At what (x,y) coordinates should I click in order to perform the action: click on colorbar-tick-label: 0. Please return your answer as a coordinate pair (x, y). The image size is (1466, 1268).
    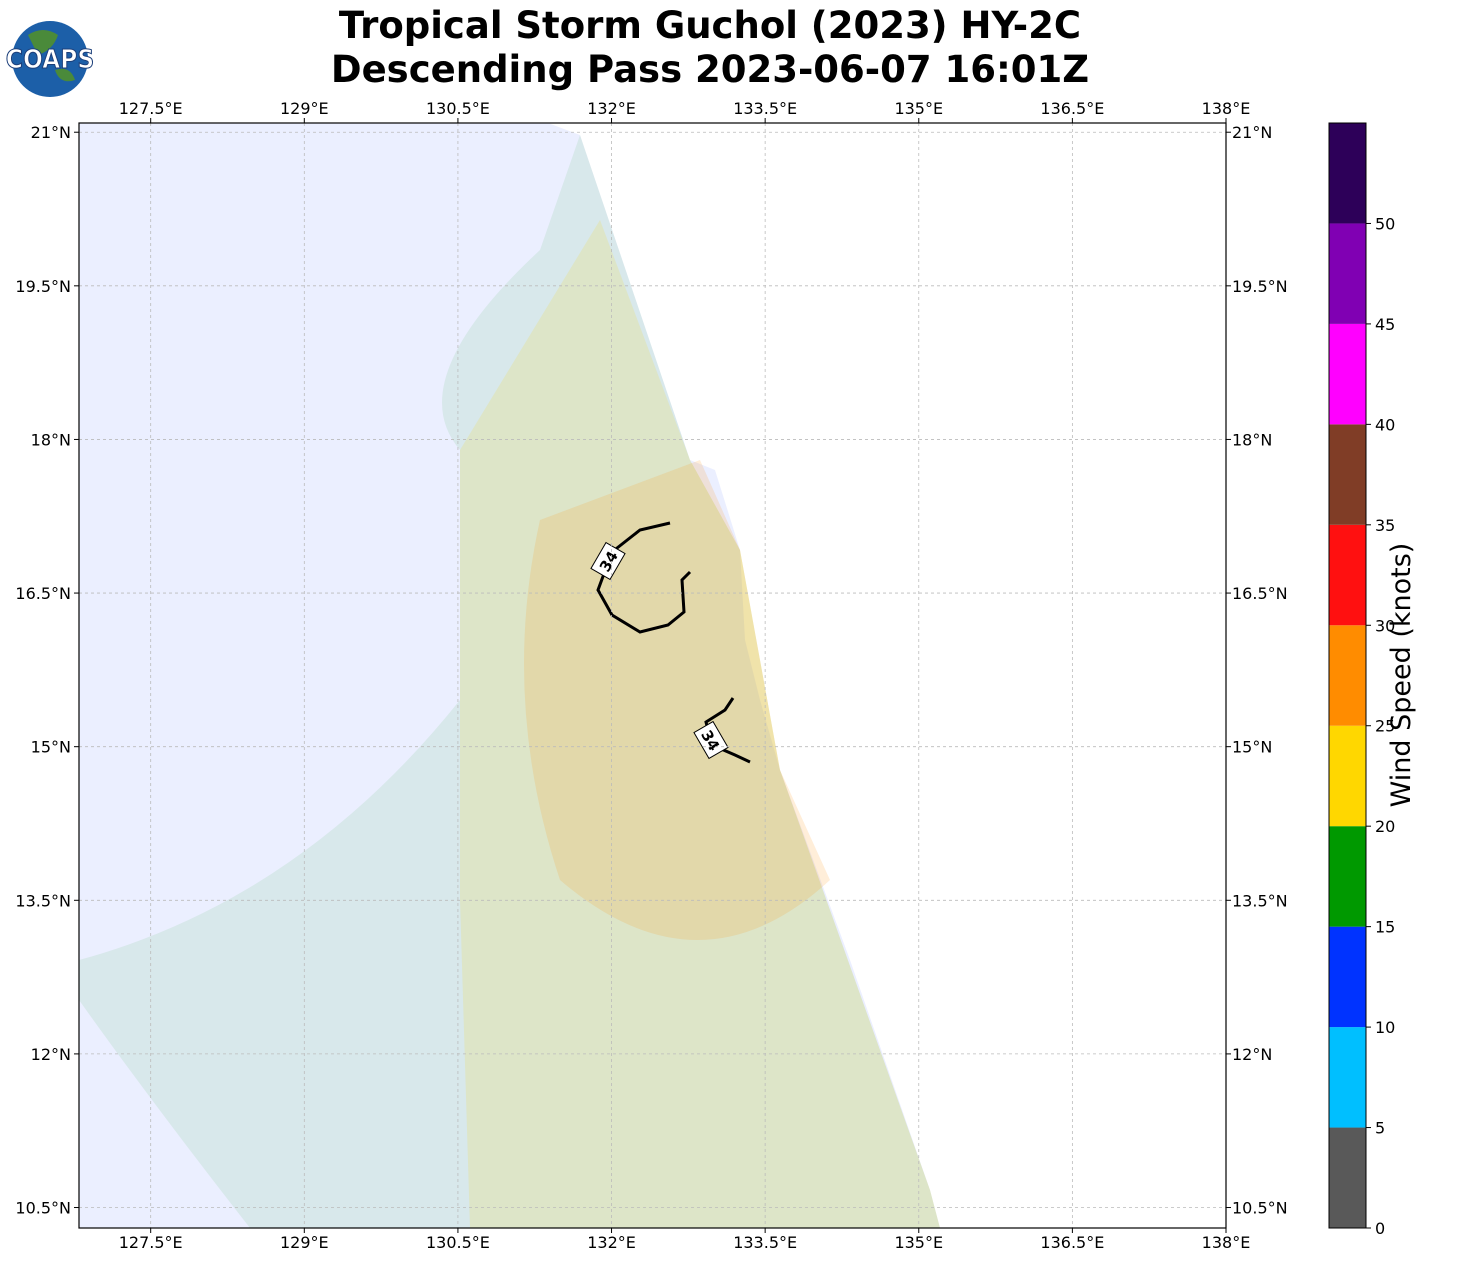
    Looking at the image, I should click on (1380, 1228).